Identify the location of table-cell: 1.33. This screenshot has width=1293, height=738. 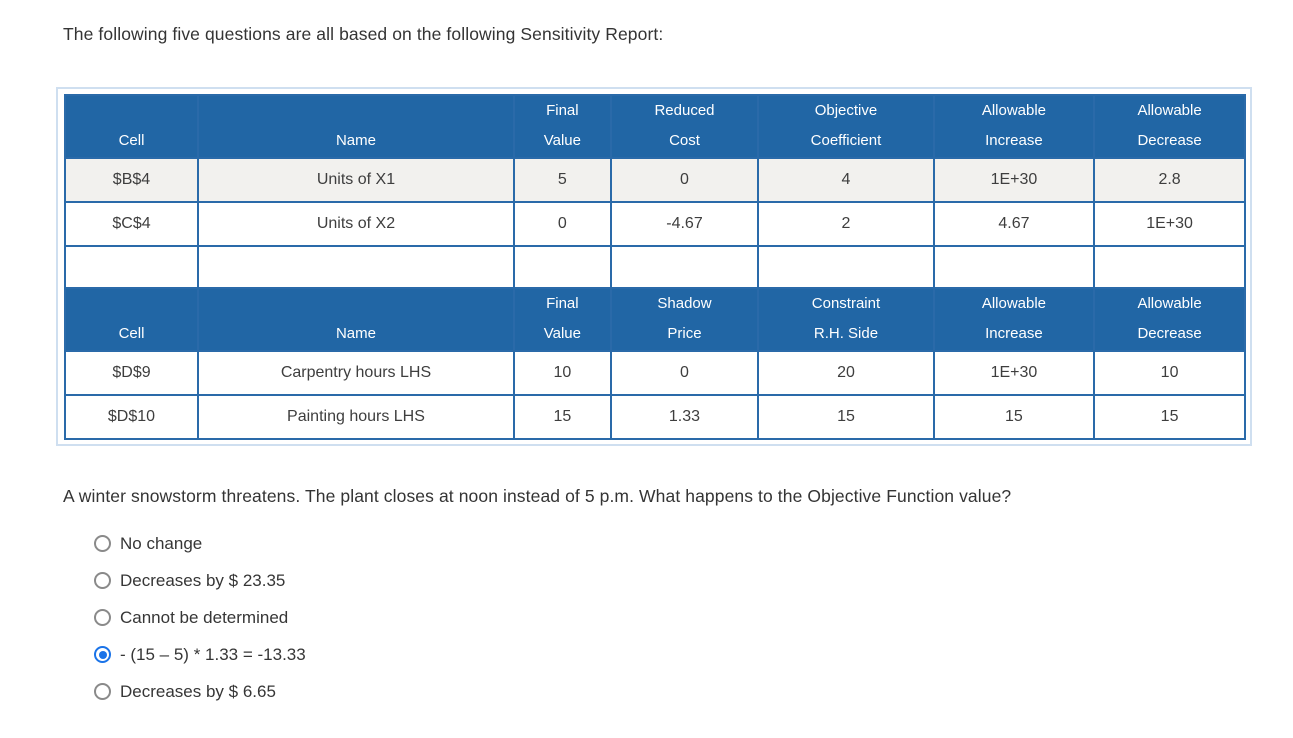
(684, 417).